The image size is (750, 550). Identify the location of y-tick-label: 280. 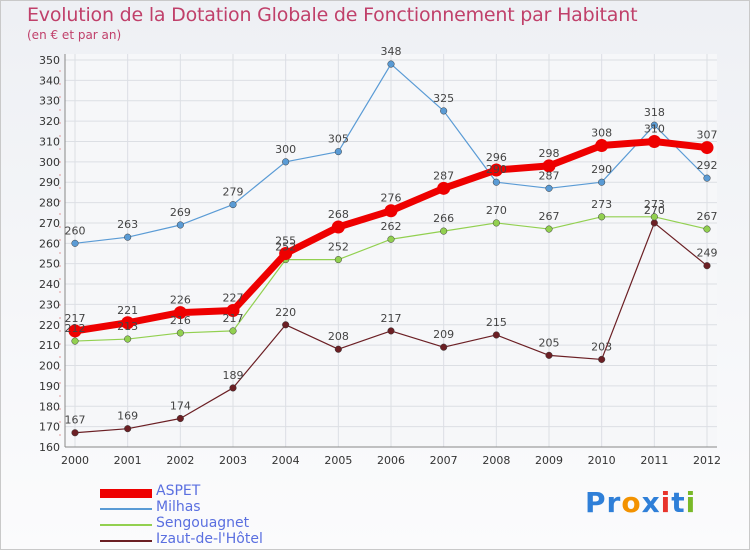
(49, 203).